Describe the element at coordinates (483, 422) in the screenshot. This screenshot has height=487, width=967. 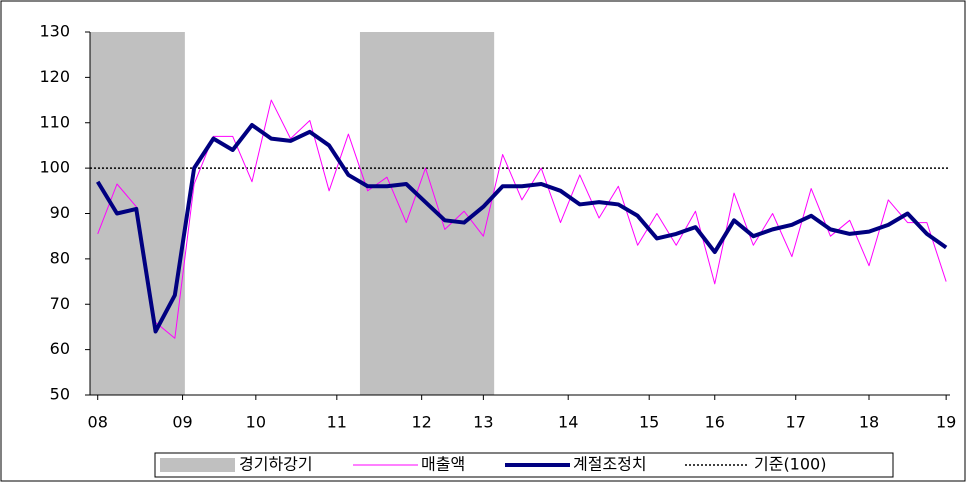
I see `x-tick-label: 13` at that location.